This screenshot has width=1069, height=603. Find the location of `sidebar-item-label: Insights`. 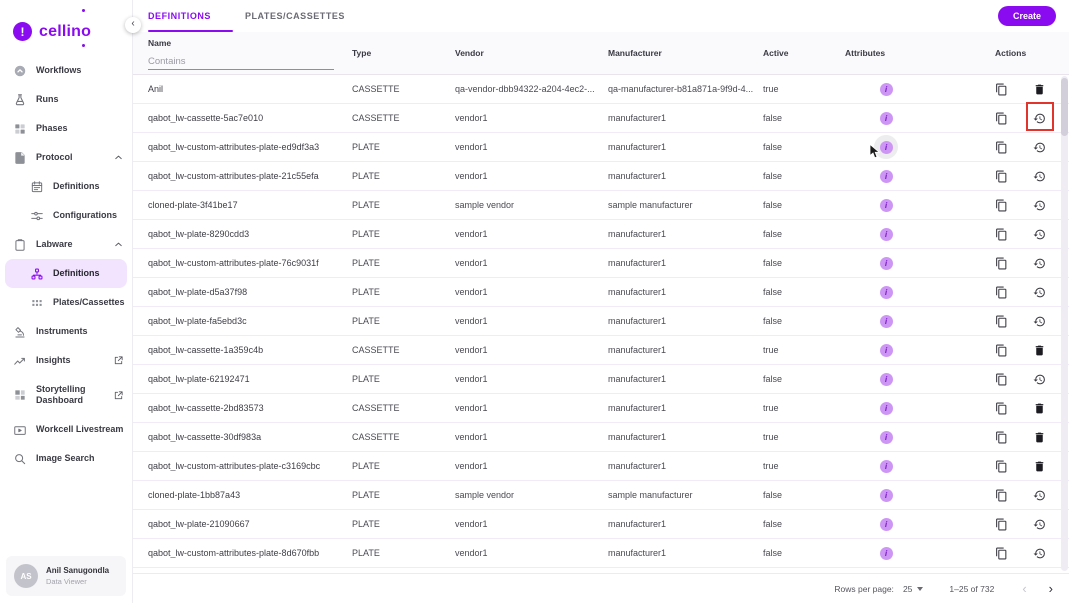

sidebar-item-label: Insights is located at coordinates (53, 359).